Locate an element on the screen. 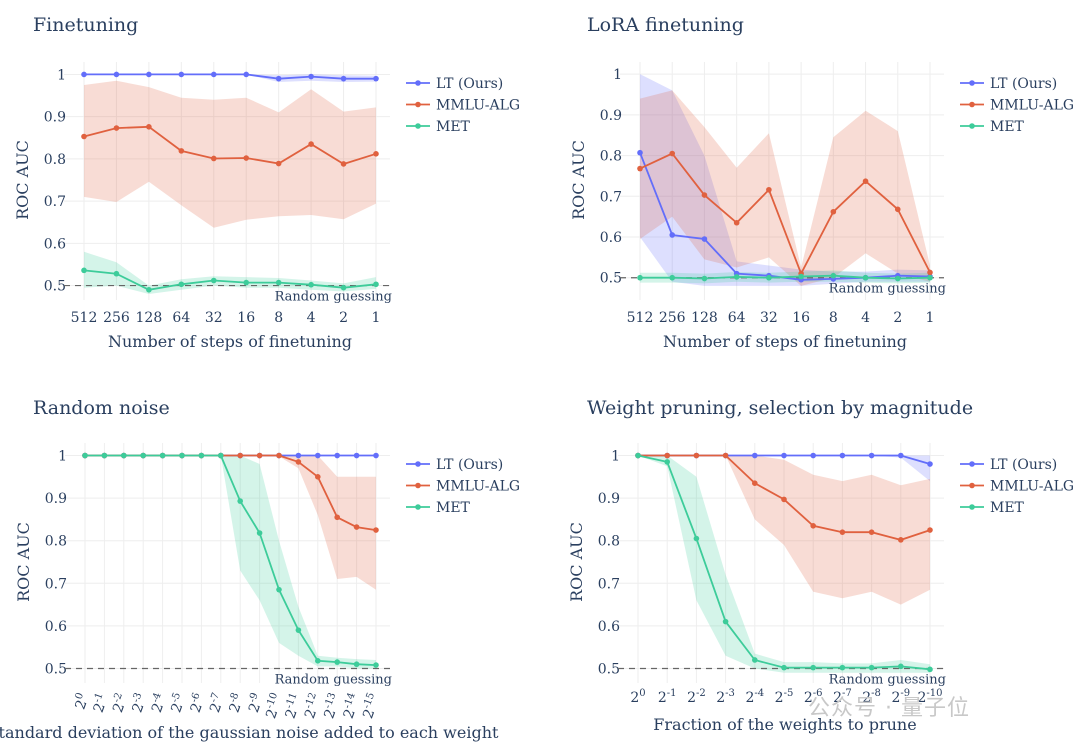 The width and height of the screenshot is (1080, 749). x-tick-label: 2-4 is located at coordinates (754, 697).